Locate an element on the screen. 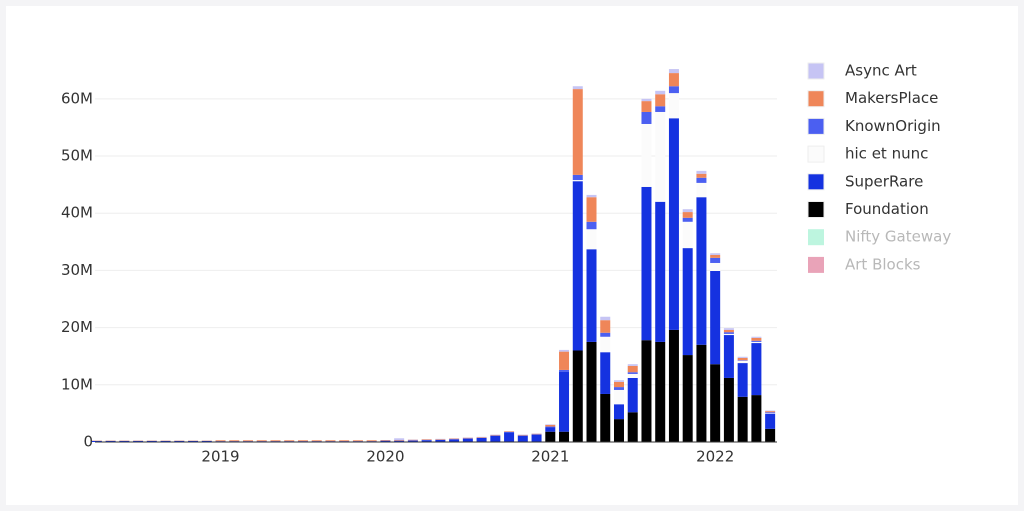  y-tick-label: 60M is located at coordinates (77, 98).